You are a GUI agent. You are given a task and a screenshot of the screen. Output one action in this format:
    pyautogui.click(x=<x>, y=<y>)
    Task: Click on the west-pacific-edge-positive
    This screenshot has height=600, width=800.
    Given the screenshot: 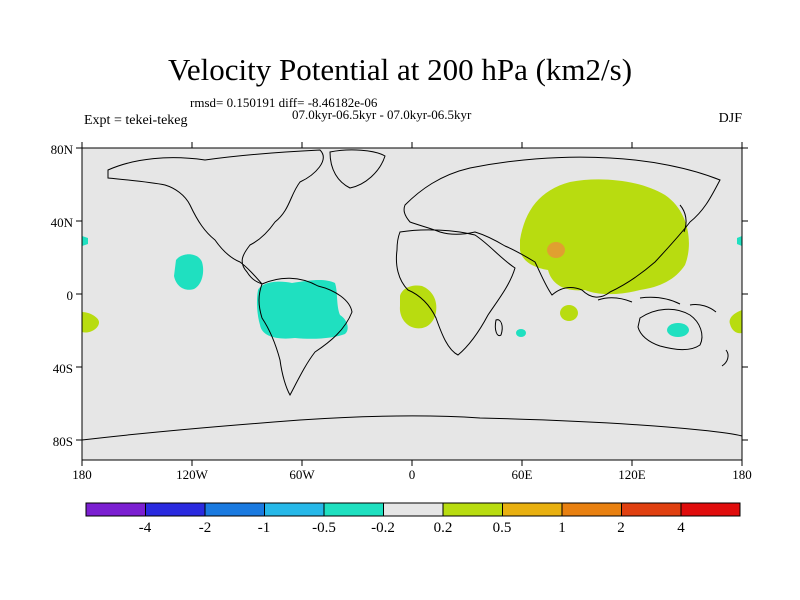 What is the action you would take?
    pyautogui.click(x=91, y=322)
    